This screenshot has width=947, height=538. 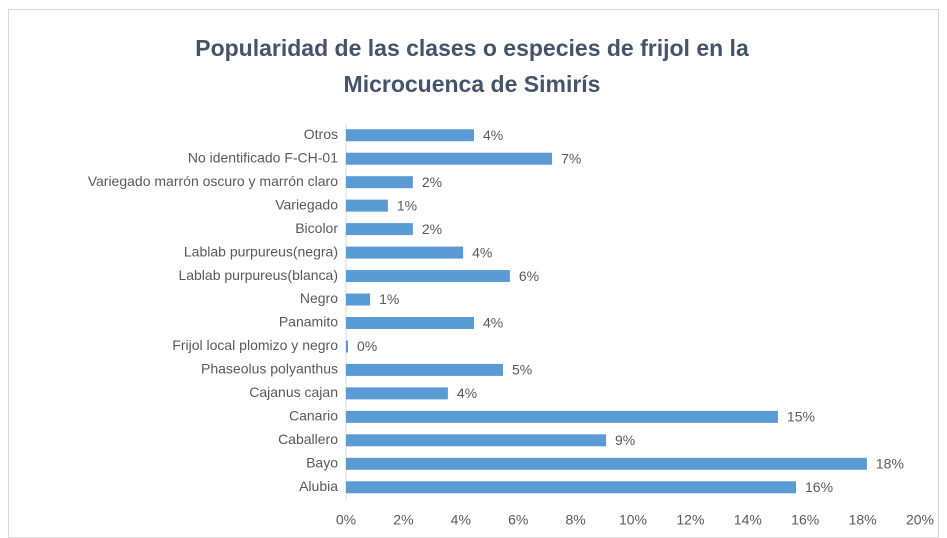 What do you see at coordinates (890, 464) in the screenshot?
I see `data-label: 18%` at bounding box center [890, 464].